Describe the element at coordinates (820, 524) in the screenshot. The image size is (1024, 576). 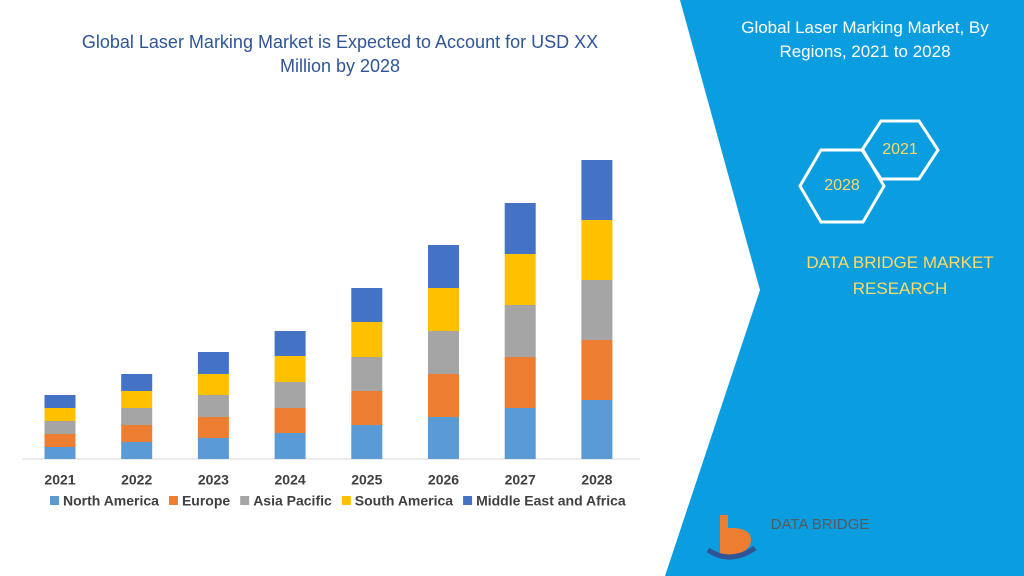
I see `logo-text: DATA BRIDGE` at that location.